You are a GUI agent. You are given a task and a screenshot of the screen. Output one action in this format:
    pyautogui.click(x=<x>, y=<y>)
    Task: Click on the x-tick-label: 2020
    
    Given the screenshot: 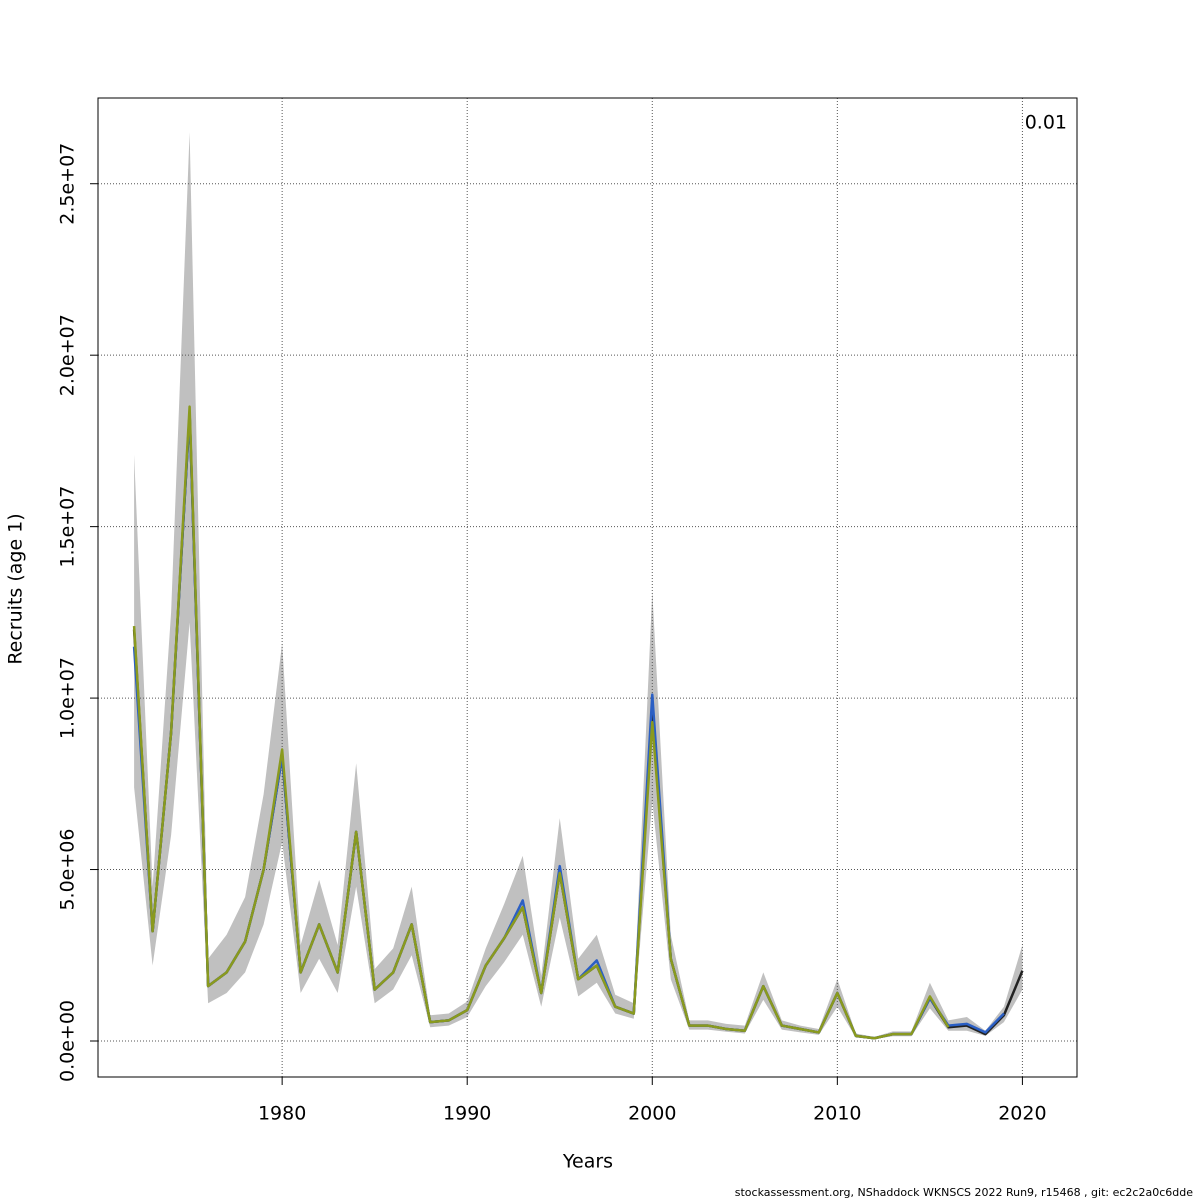 What is the action you would take?
    pyautogui.click(x=1022, y=1114)
    